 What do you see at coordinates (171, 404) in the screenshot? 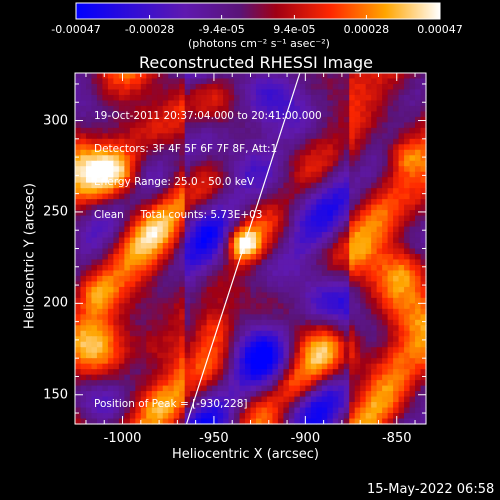
I see `peak-position-label: Position of Peak = [-930,228]` at bounding box center [171, 404].